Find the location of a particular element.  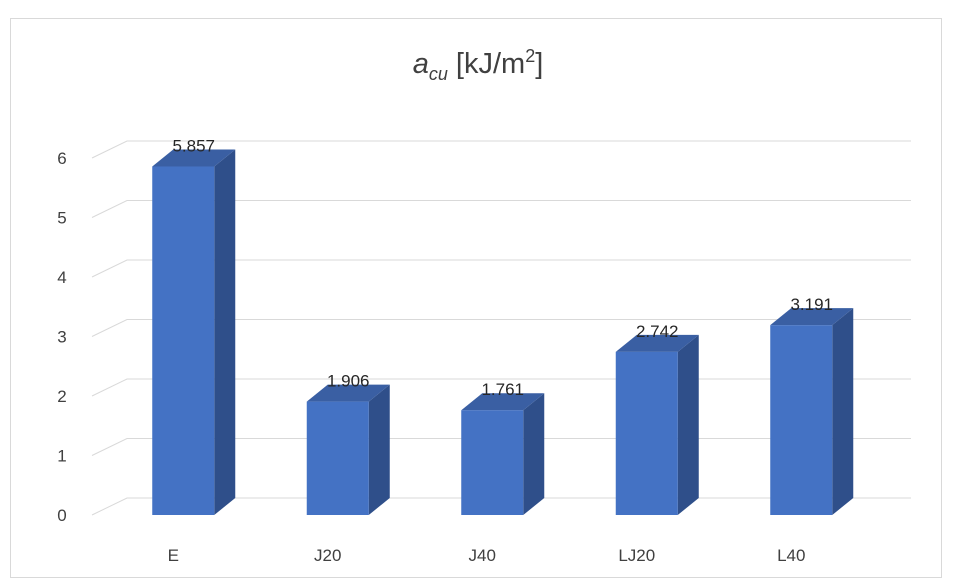

x-tick-label-1: J20 is located at coordinates (327, 555).